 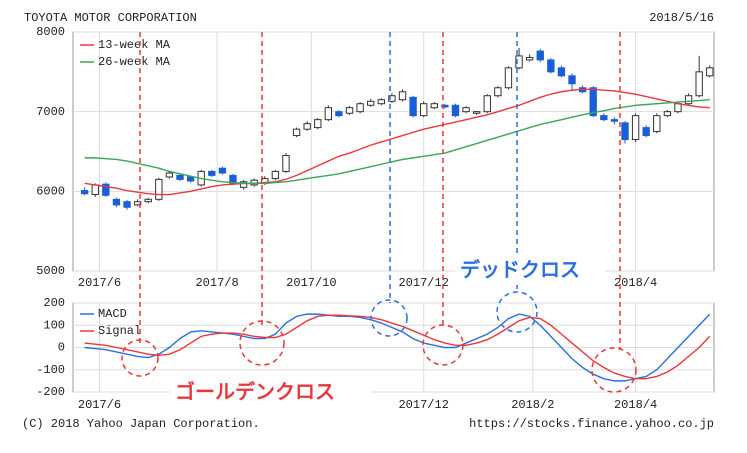 I want to click on x-tick-label: 2017/8, so click(x=216, y=283).